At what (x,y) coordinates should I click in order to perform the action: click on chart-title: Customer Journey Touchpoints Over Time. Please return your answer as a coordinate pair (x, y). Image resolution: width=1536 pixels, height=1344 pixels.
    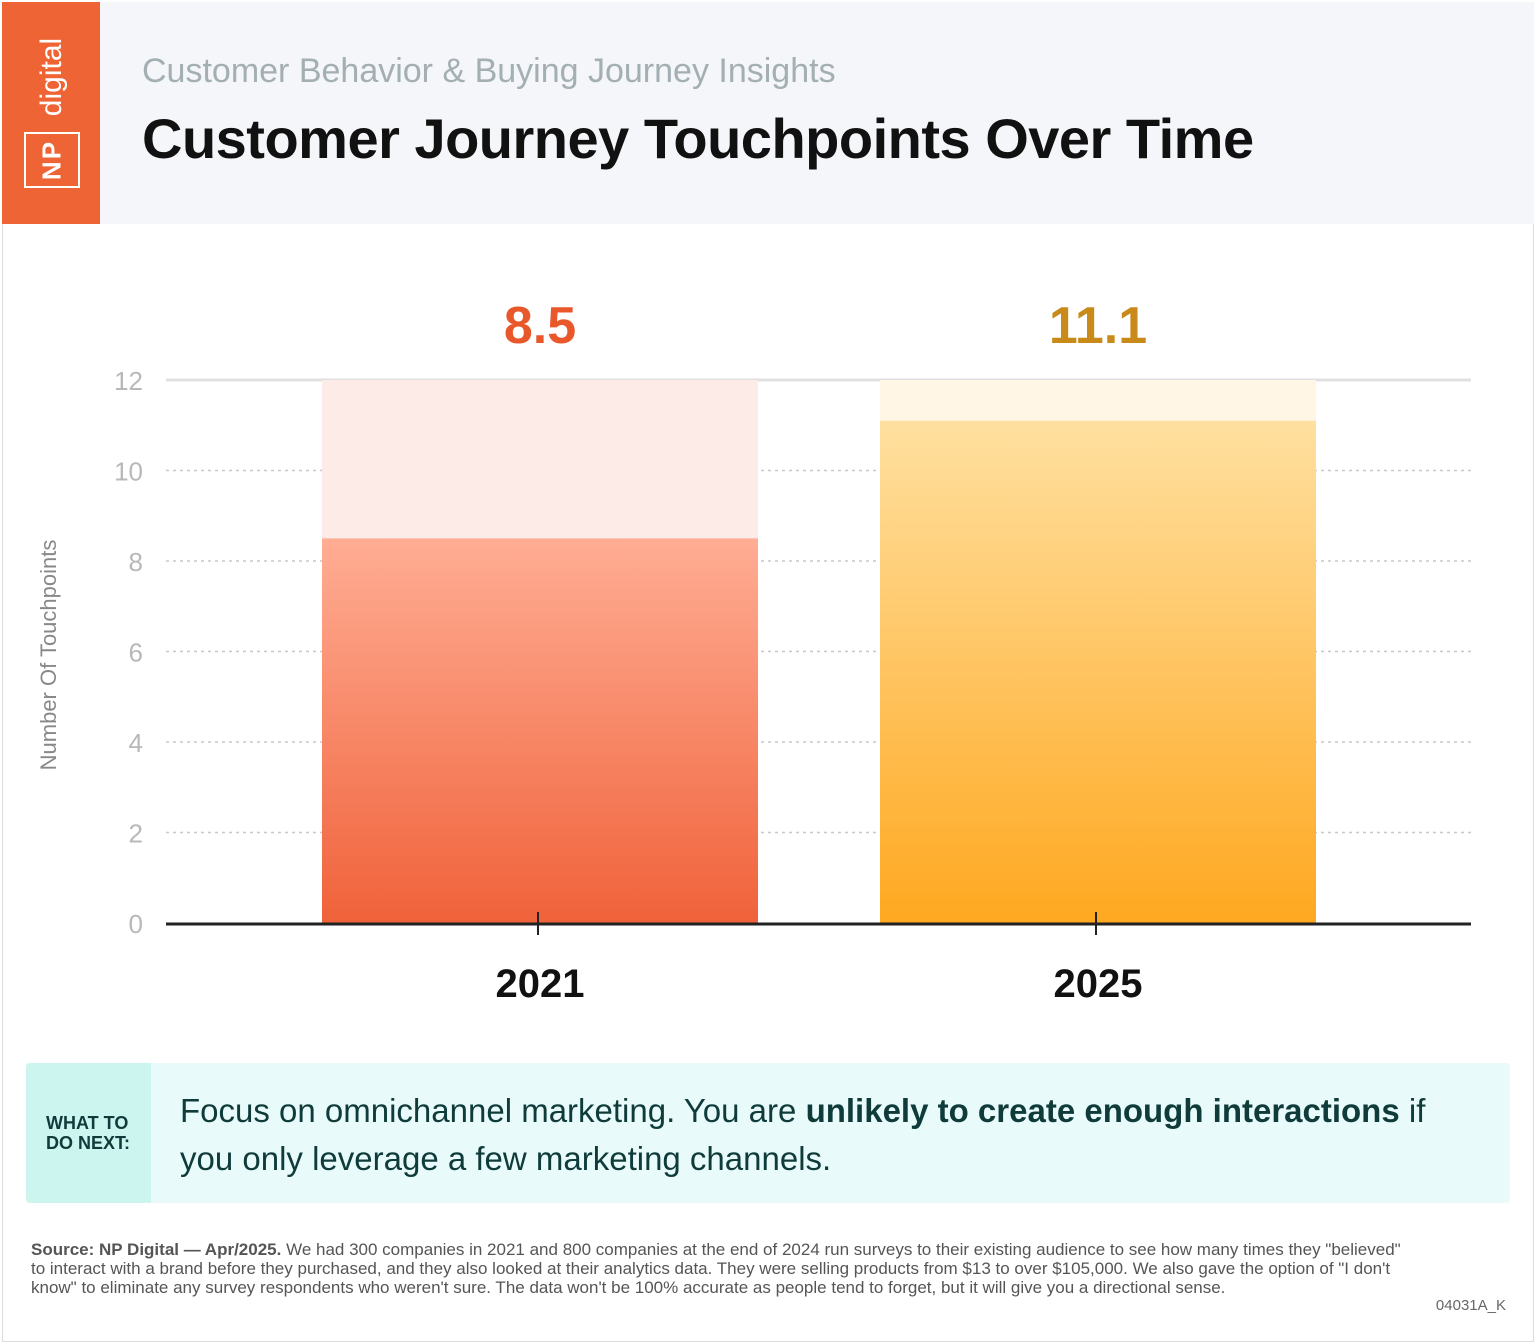
    Looking at the image, I should click on (698, 138).